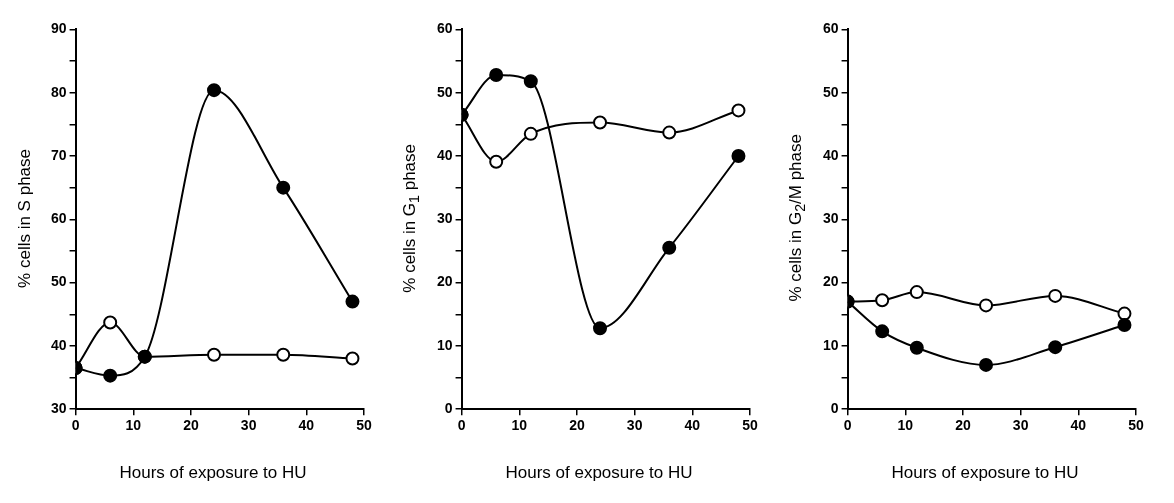  What do you see at coordinates (25, 218) in the screenshot?
I see `y-axis-title: % cells in S phase` at bounding box center [25, 218].